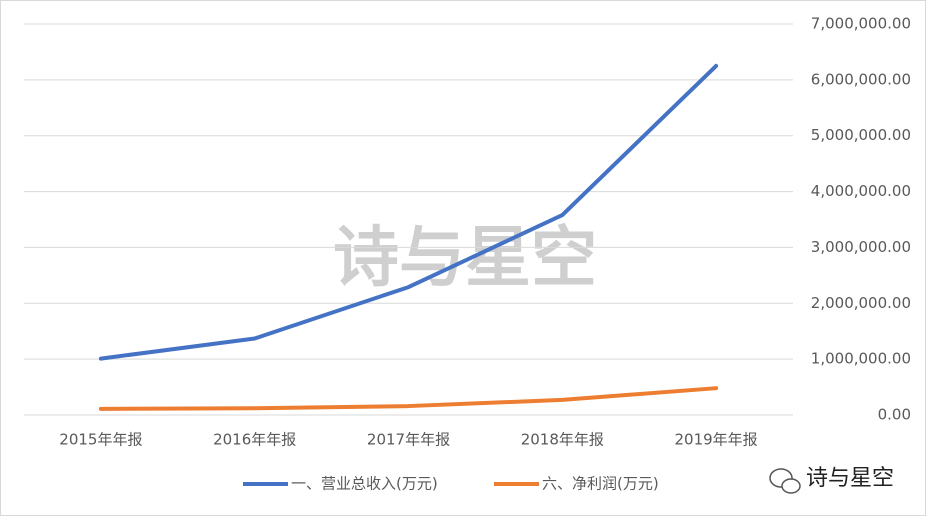  I want to click on x-tick-label: 2018年年报, so click(562, 440).